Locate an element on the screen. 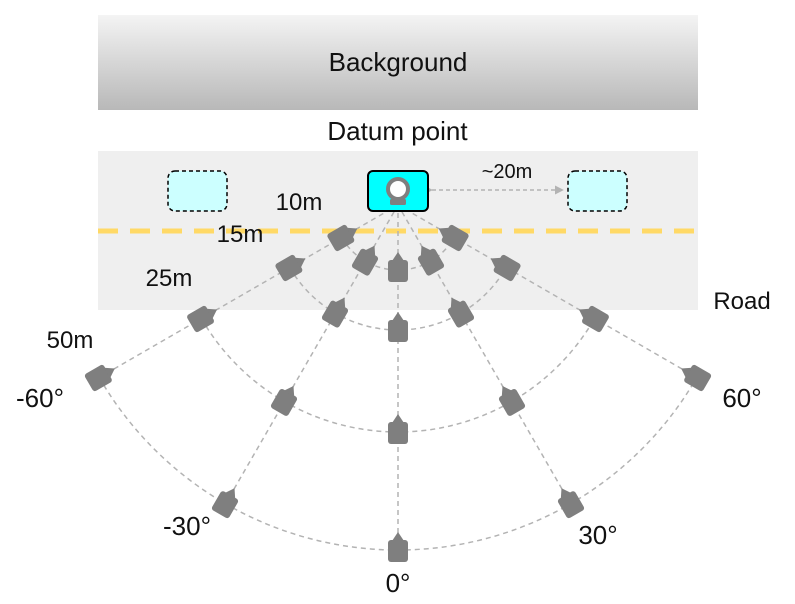  background-label: Background is located at coordinates (398, 62).